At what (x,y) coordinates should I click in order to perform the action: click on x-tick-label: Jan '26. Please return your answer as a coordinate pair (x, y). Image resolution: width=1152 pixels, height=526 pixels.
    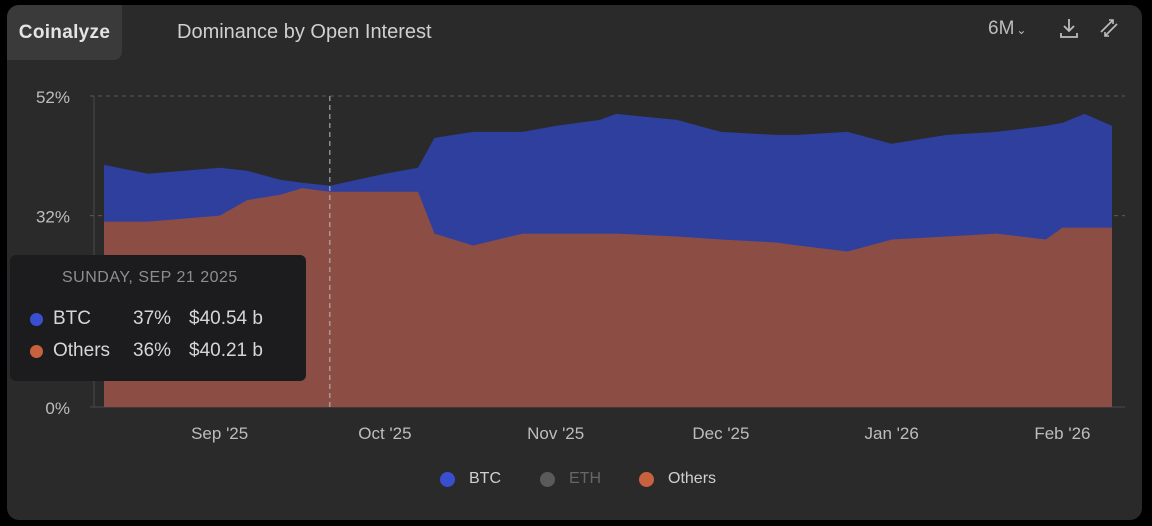
    Looking at the image, I should click on (892, 433).